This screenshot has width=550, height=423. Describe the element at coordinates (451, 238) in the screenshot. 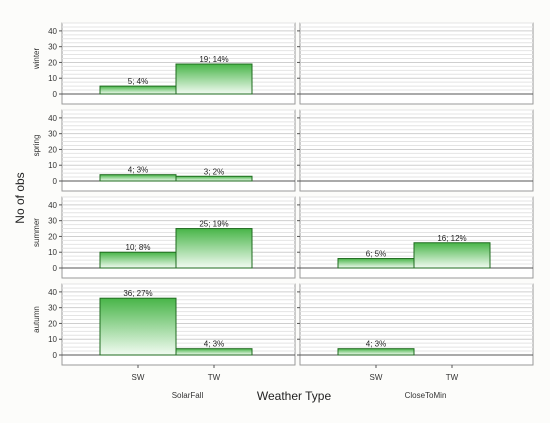

I see `data-label-TW: 16; 12%` at that location.